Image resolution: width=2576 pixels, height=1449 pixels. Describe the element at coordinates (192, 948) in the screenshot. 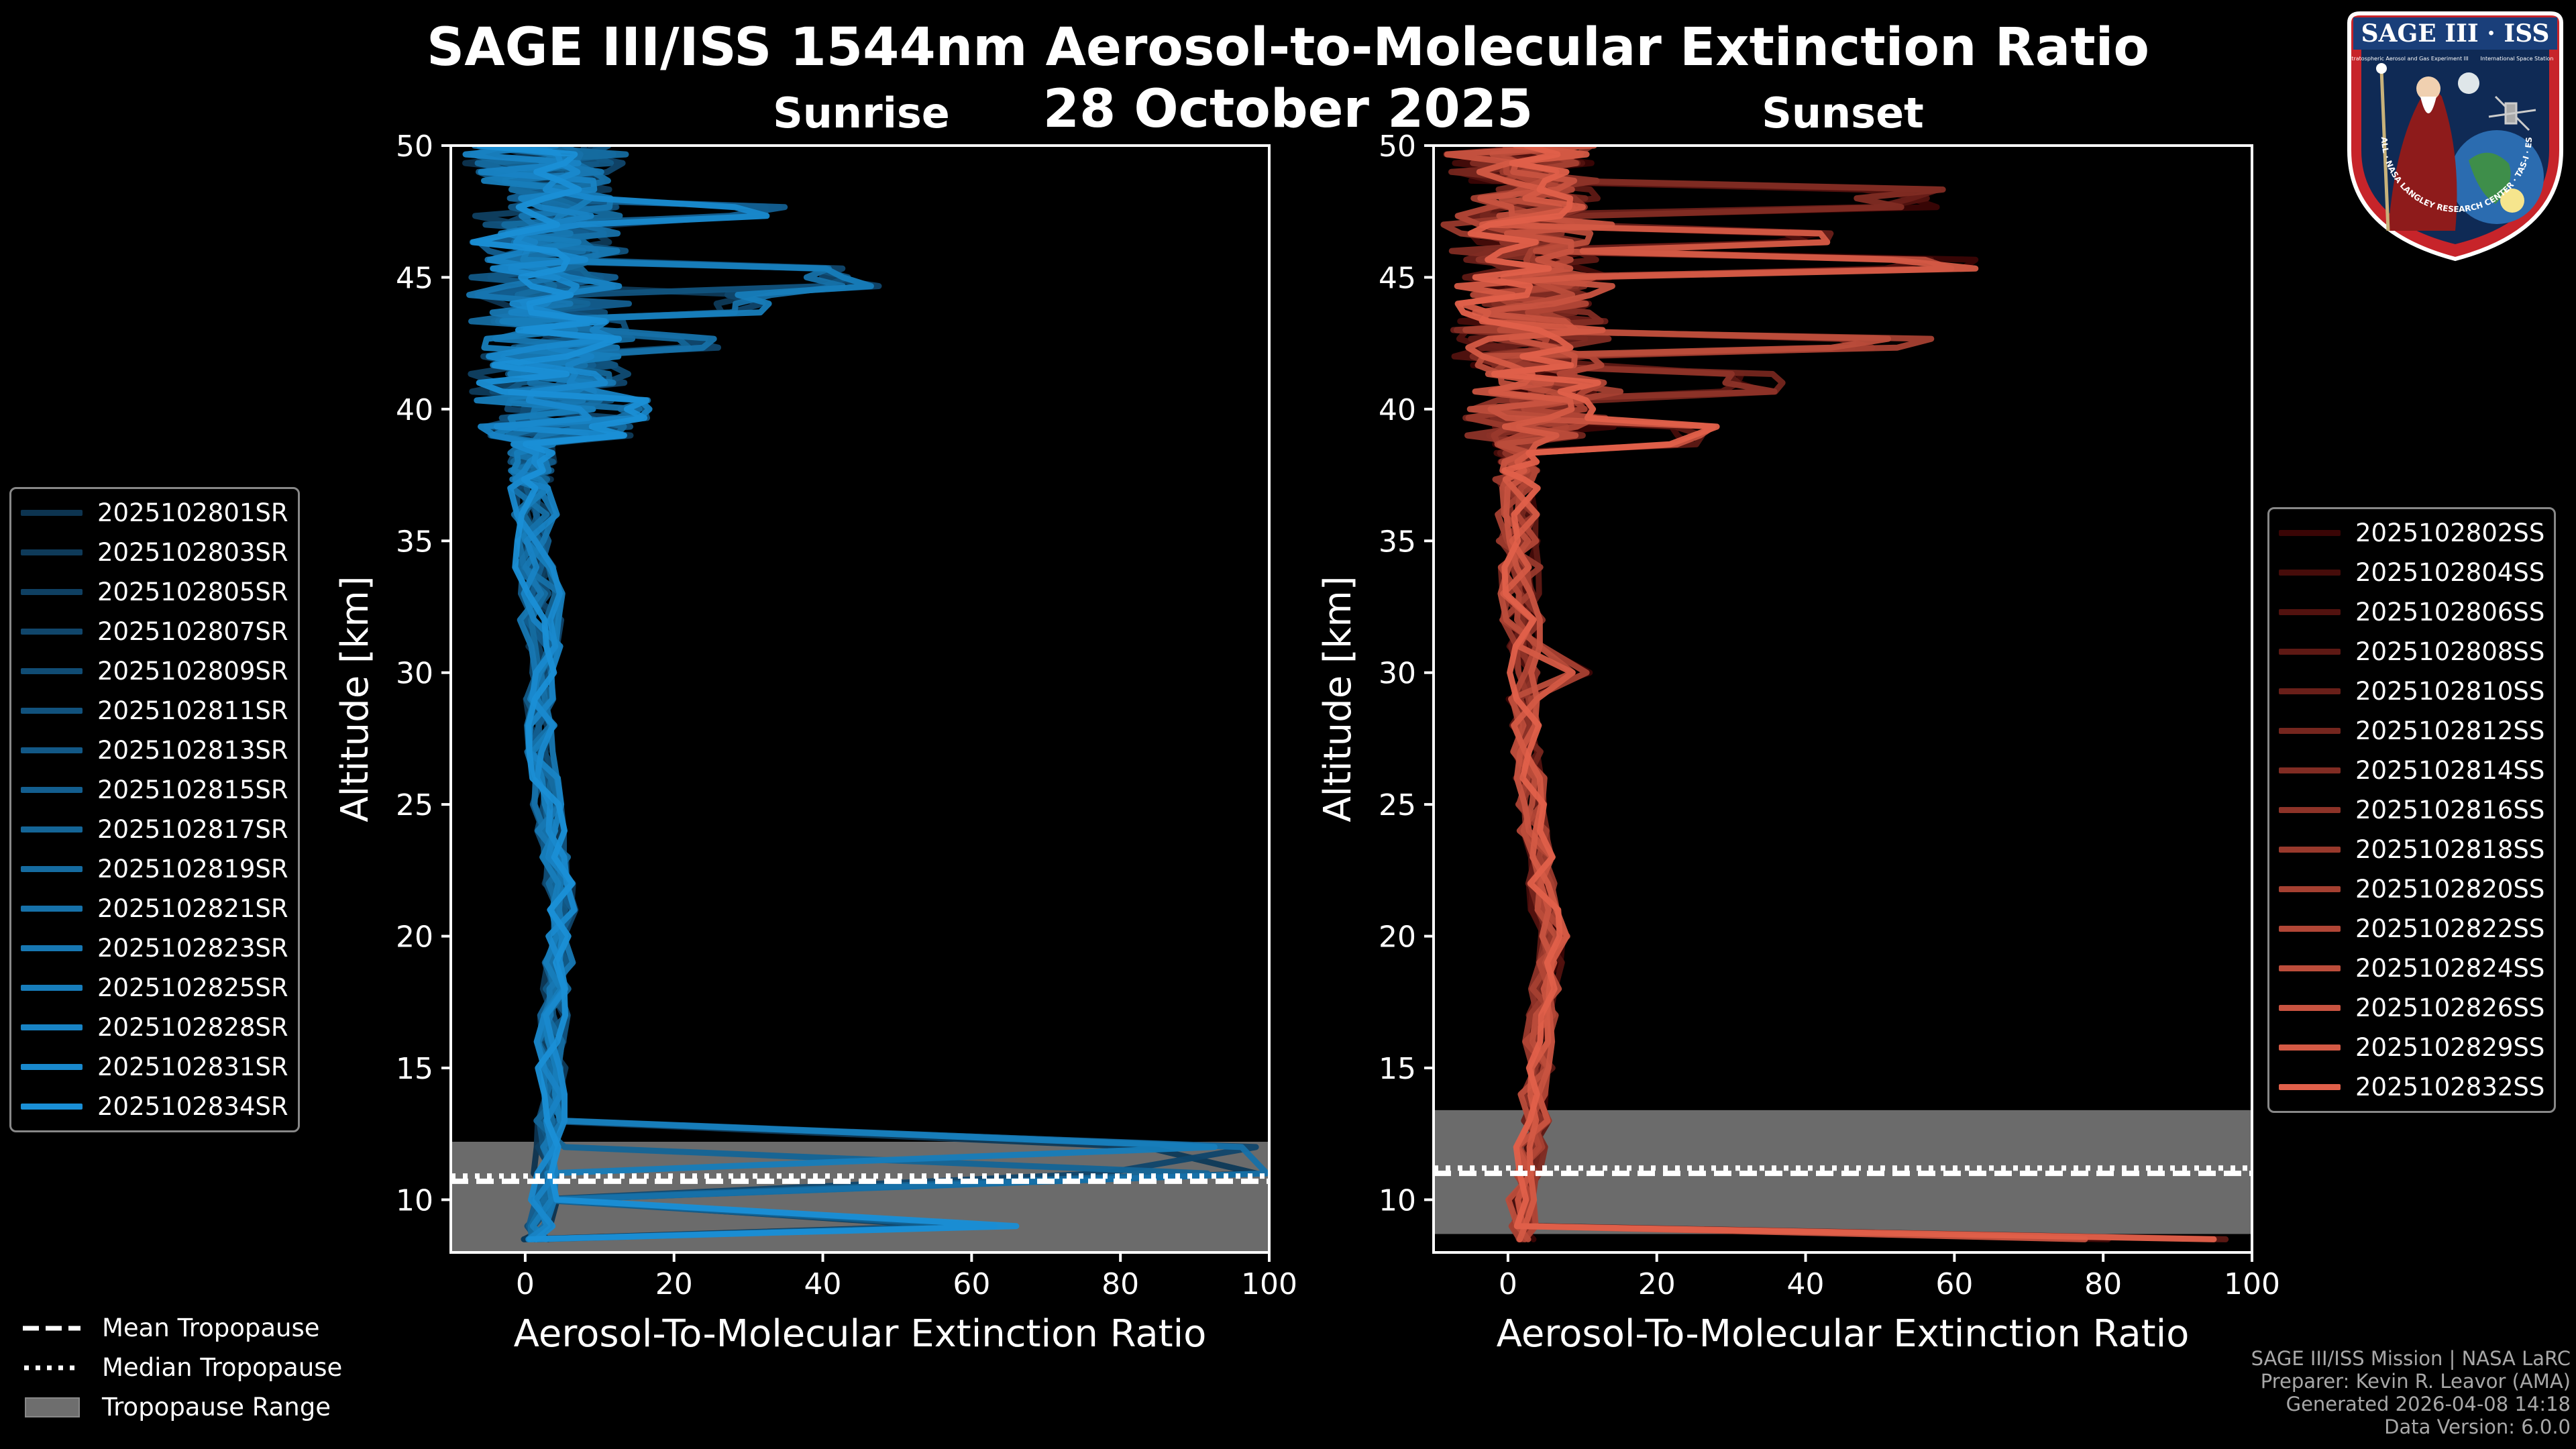

I see `legend-label: 2025102823SR` at that location.